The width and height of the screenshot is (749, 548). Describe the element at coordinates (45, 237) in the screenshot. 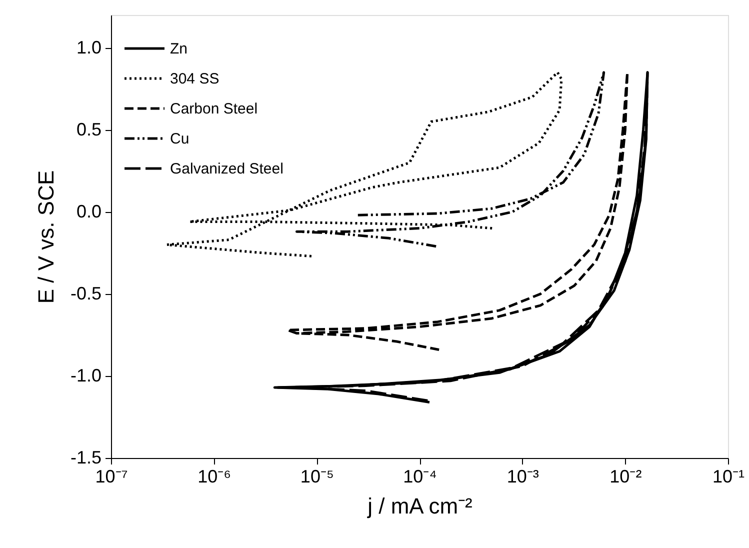

I see `y-axis-title: E / V vs. SCE` at that location.